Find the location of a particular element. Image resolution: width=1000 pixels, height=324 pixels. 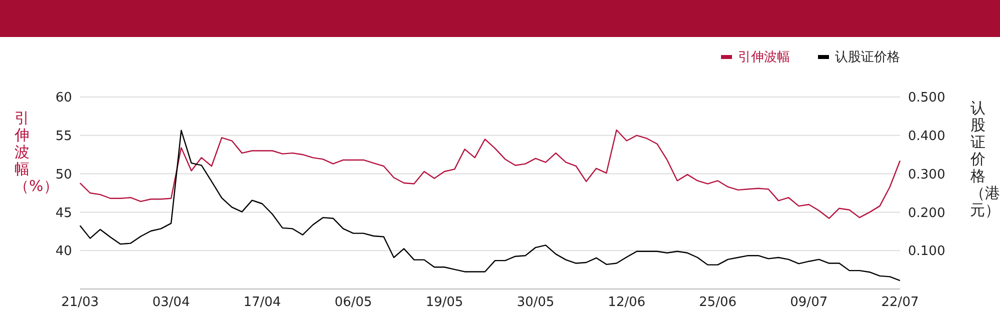

legend-label: 引伸波幅 is located at coordinates (764, 57).